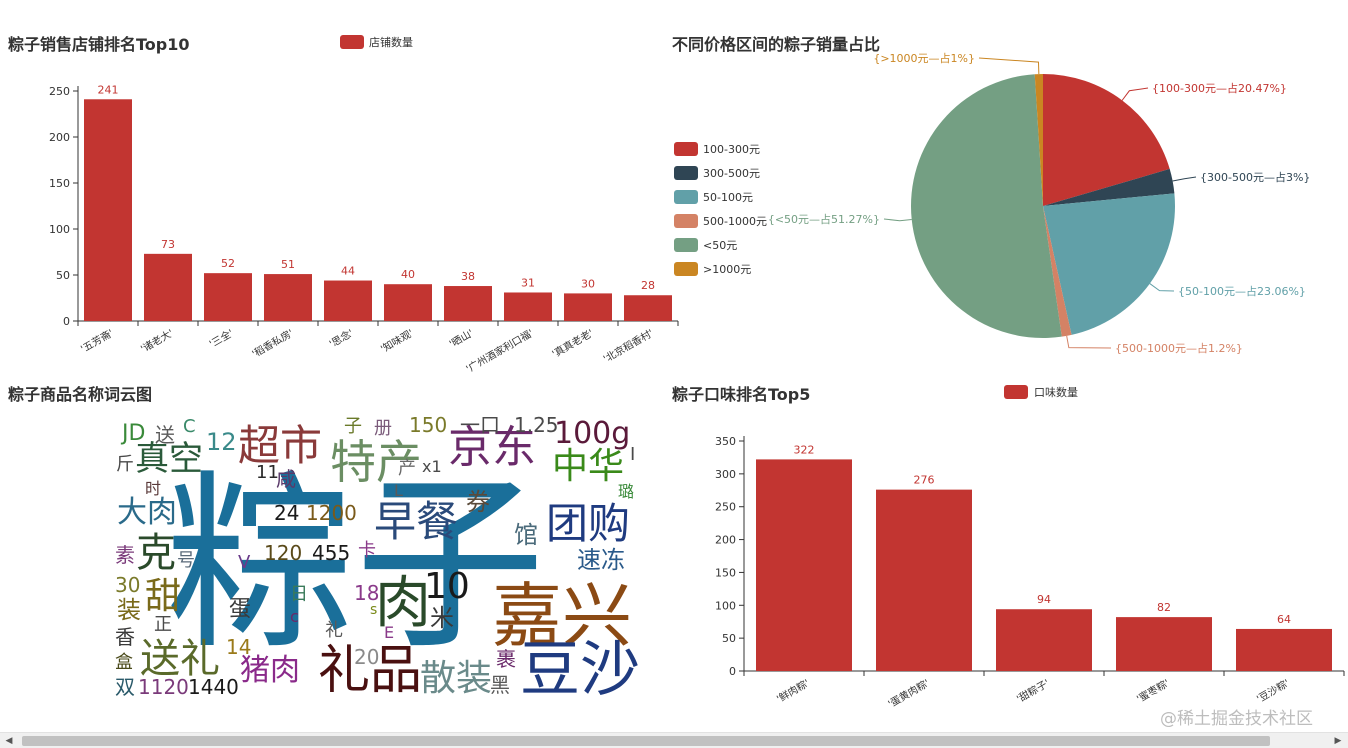  What do you see at coordinates (646, 741) in the screenshot?
I see `scroll-thumb` at bounding box center [646, 741].